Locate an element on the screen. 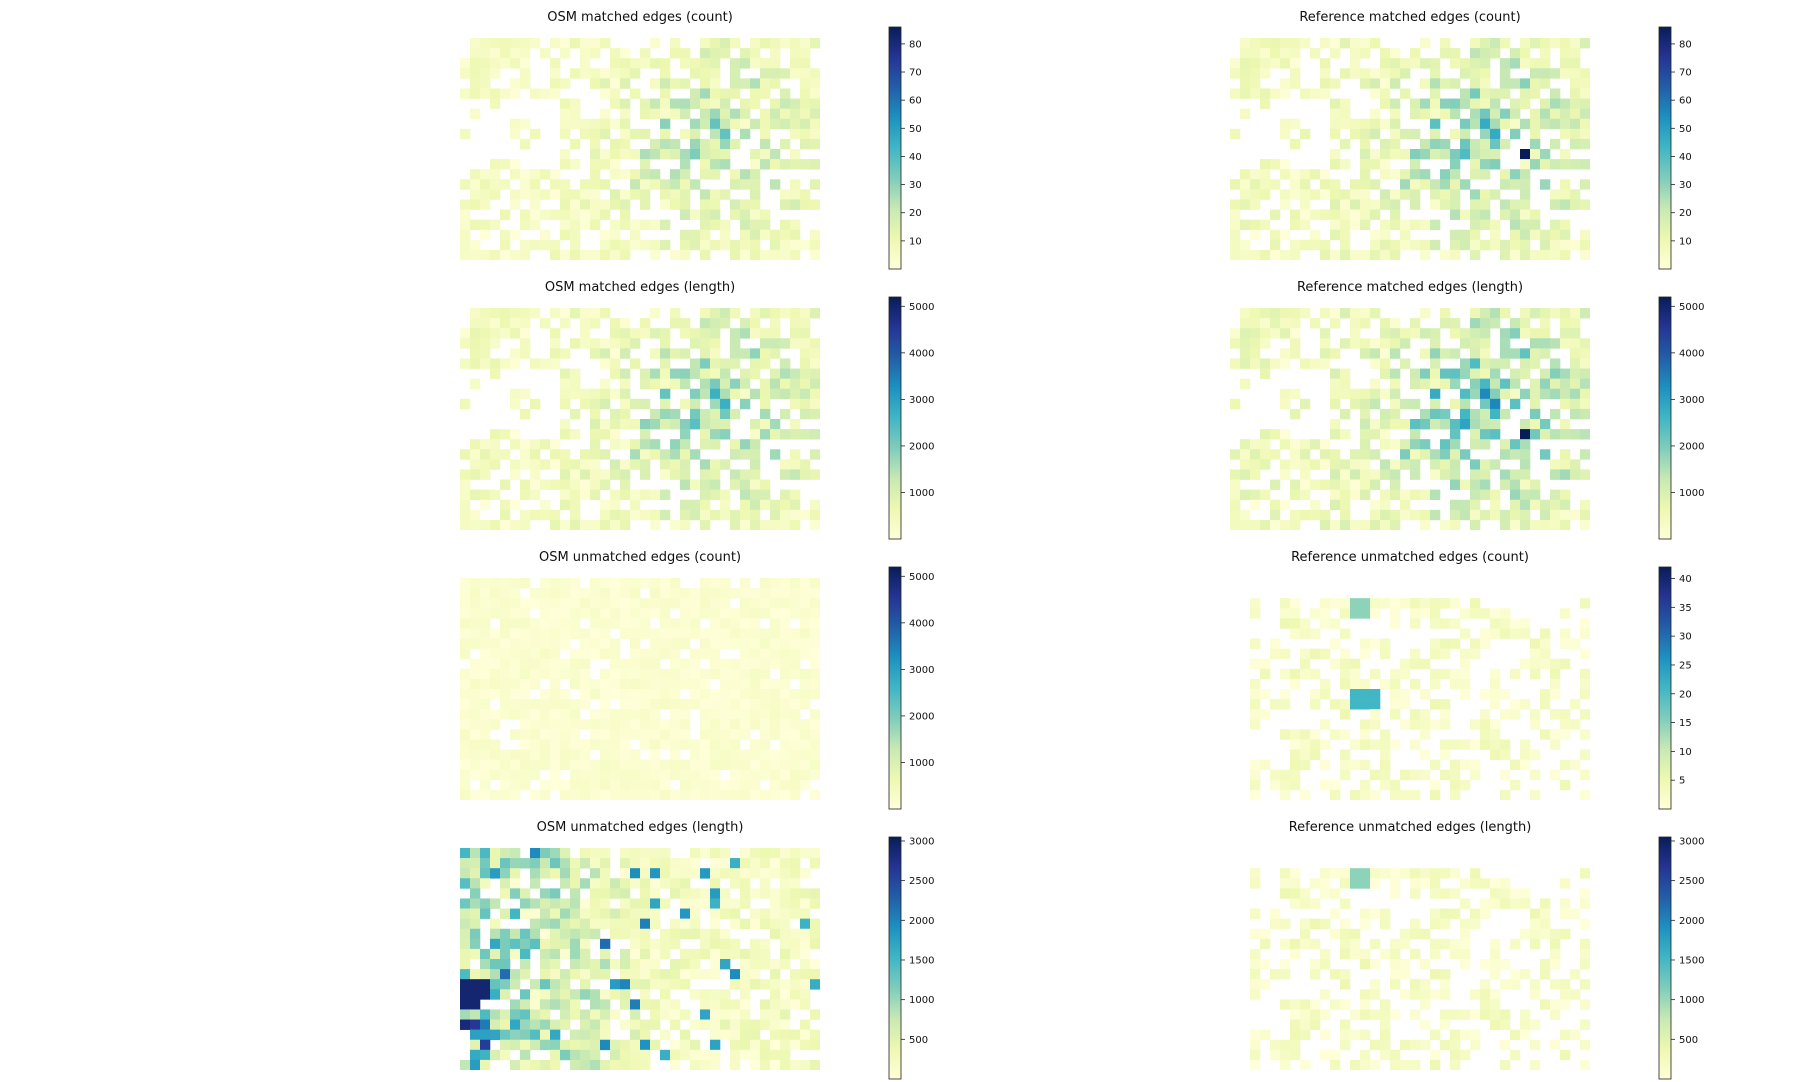 This screenshot has width=1800, height=1082. heatmap-grid is located at coordinates (640, 959).